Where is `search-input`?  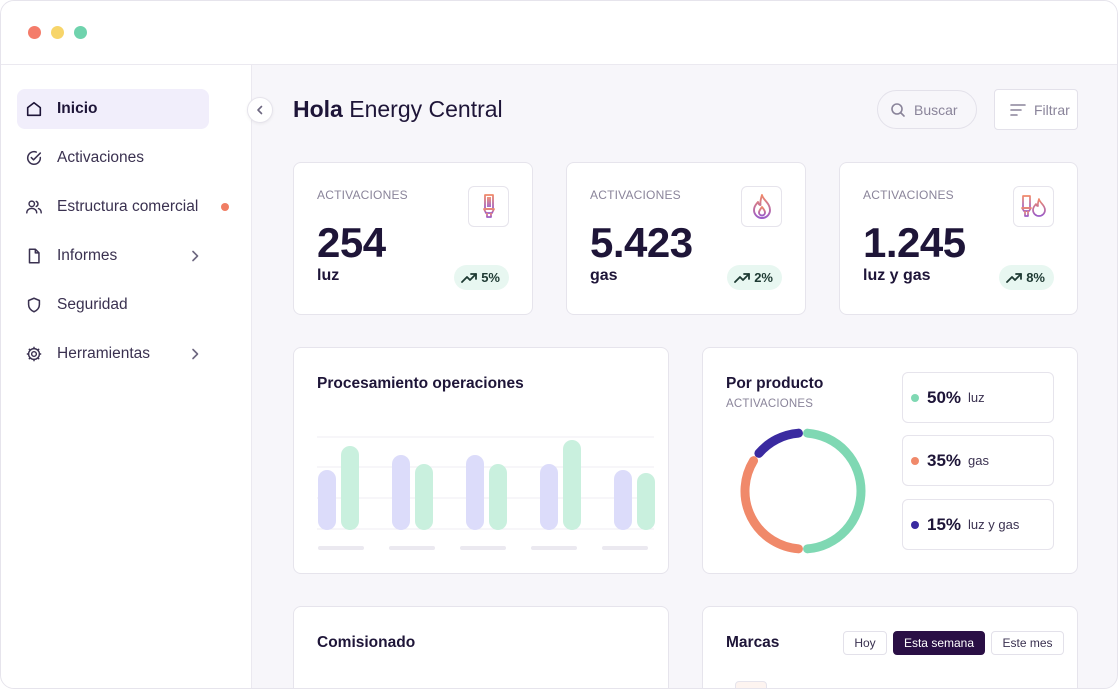
search-input is located at coordinates (944, 109).